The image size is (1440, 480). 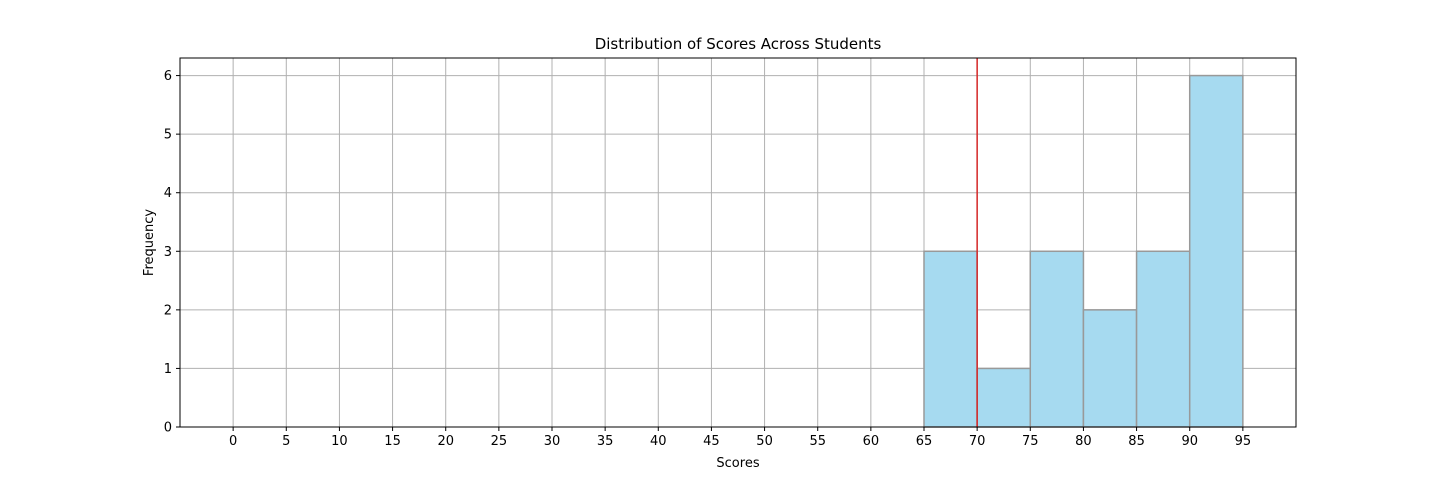 What do you see at coordinates (737, 463) in the screenshot?
I see `x-axis-title: Scores` at bounding box center [737, 463].